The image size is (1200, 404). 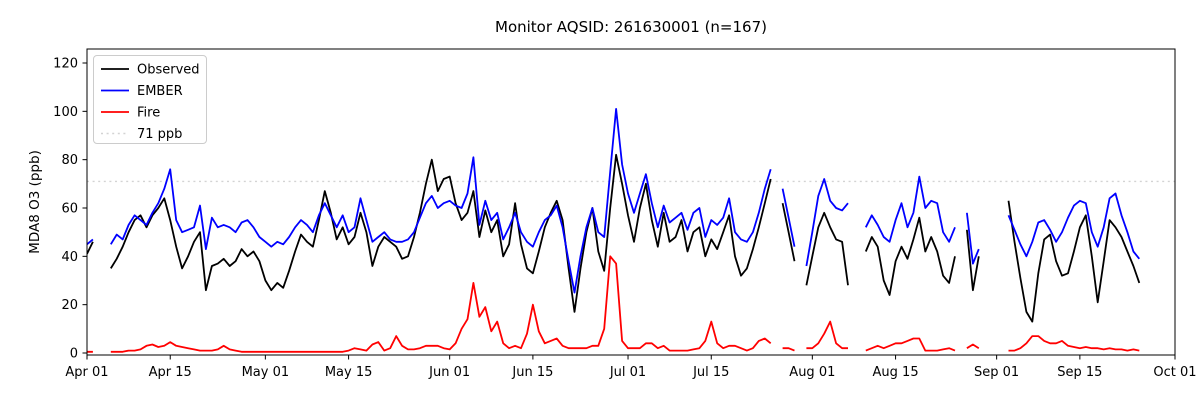 What do you see at coordinates (812, 372) in the screenshot?
I see `x-tick-label: Aug 01` at bounding box center [812, 372].